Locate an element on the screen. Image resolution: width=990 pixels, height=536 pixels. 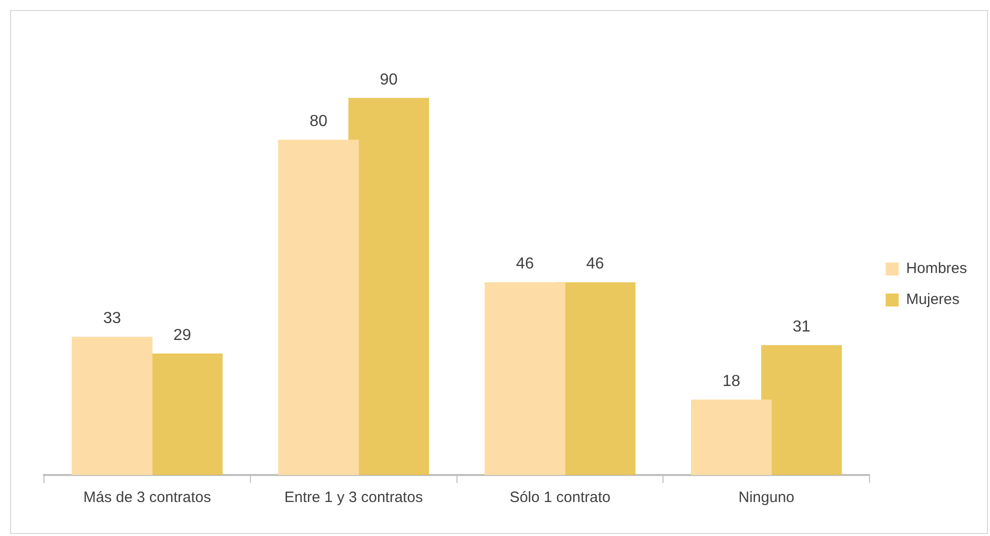
x-tick-label: Más de 3 contratos is located at coordinates (147, 497).